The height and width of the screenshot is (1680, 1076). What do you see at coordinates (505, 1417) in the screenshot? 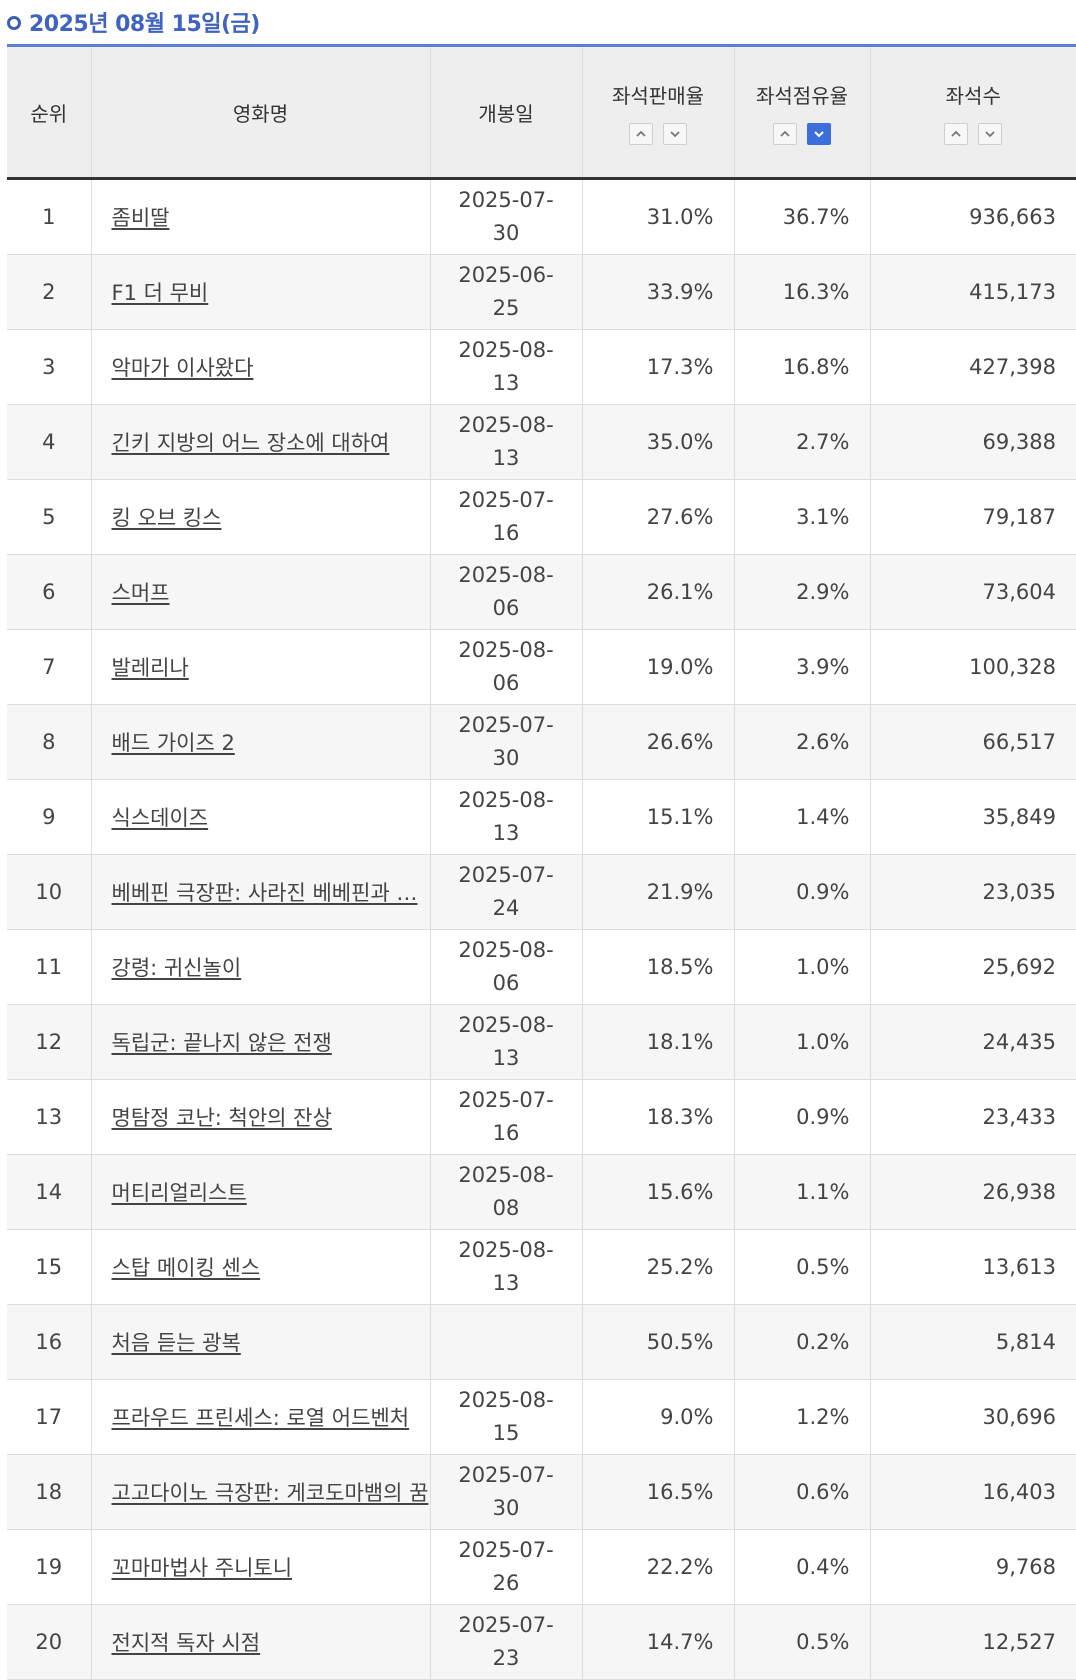
I see `release-date-cell: 2025-08-15` at bounding box center [505, 1417].